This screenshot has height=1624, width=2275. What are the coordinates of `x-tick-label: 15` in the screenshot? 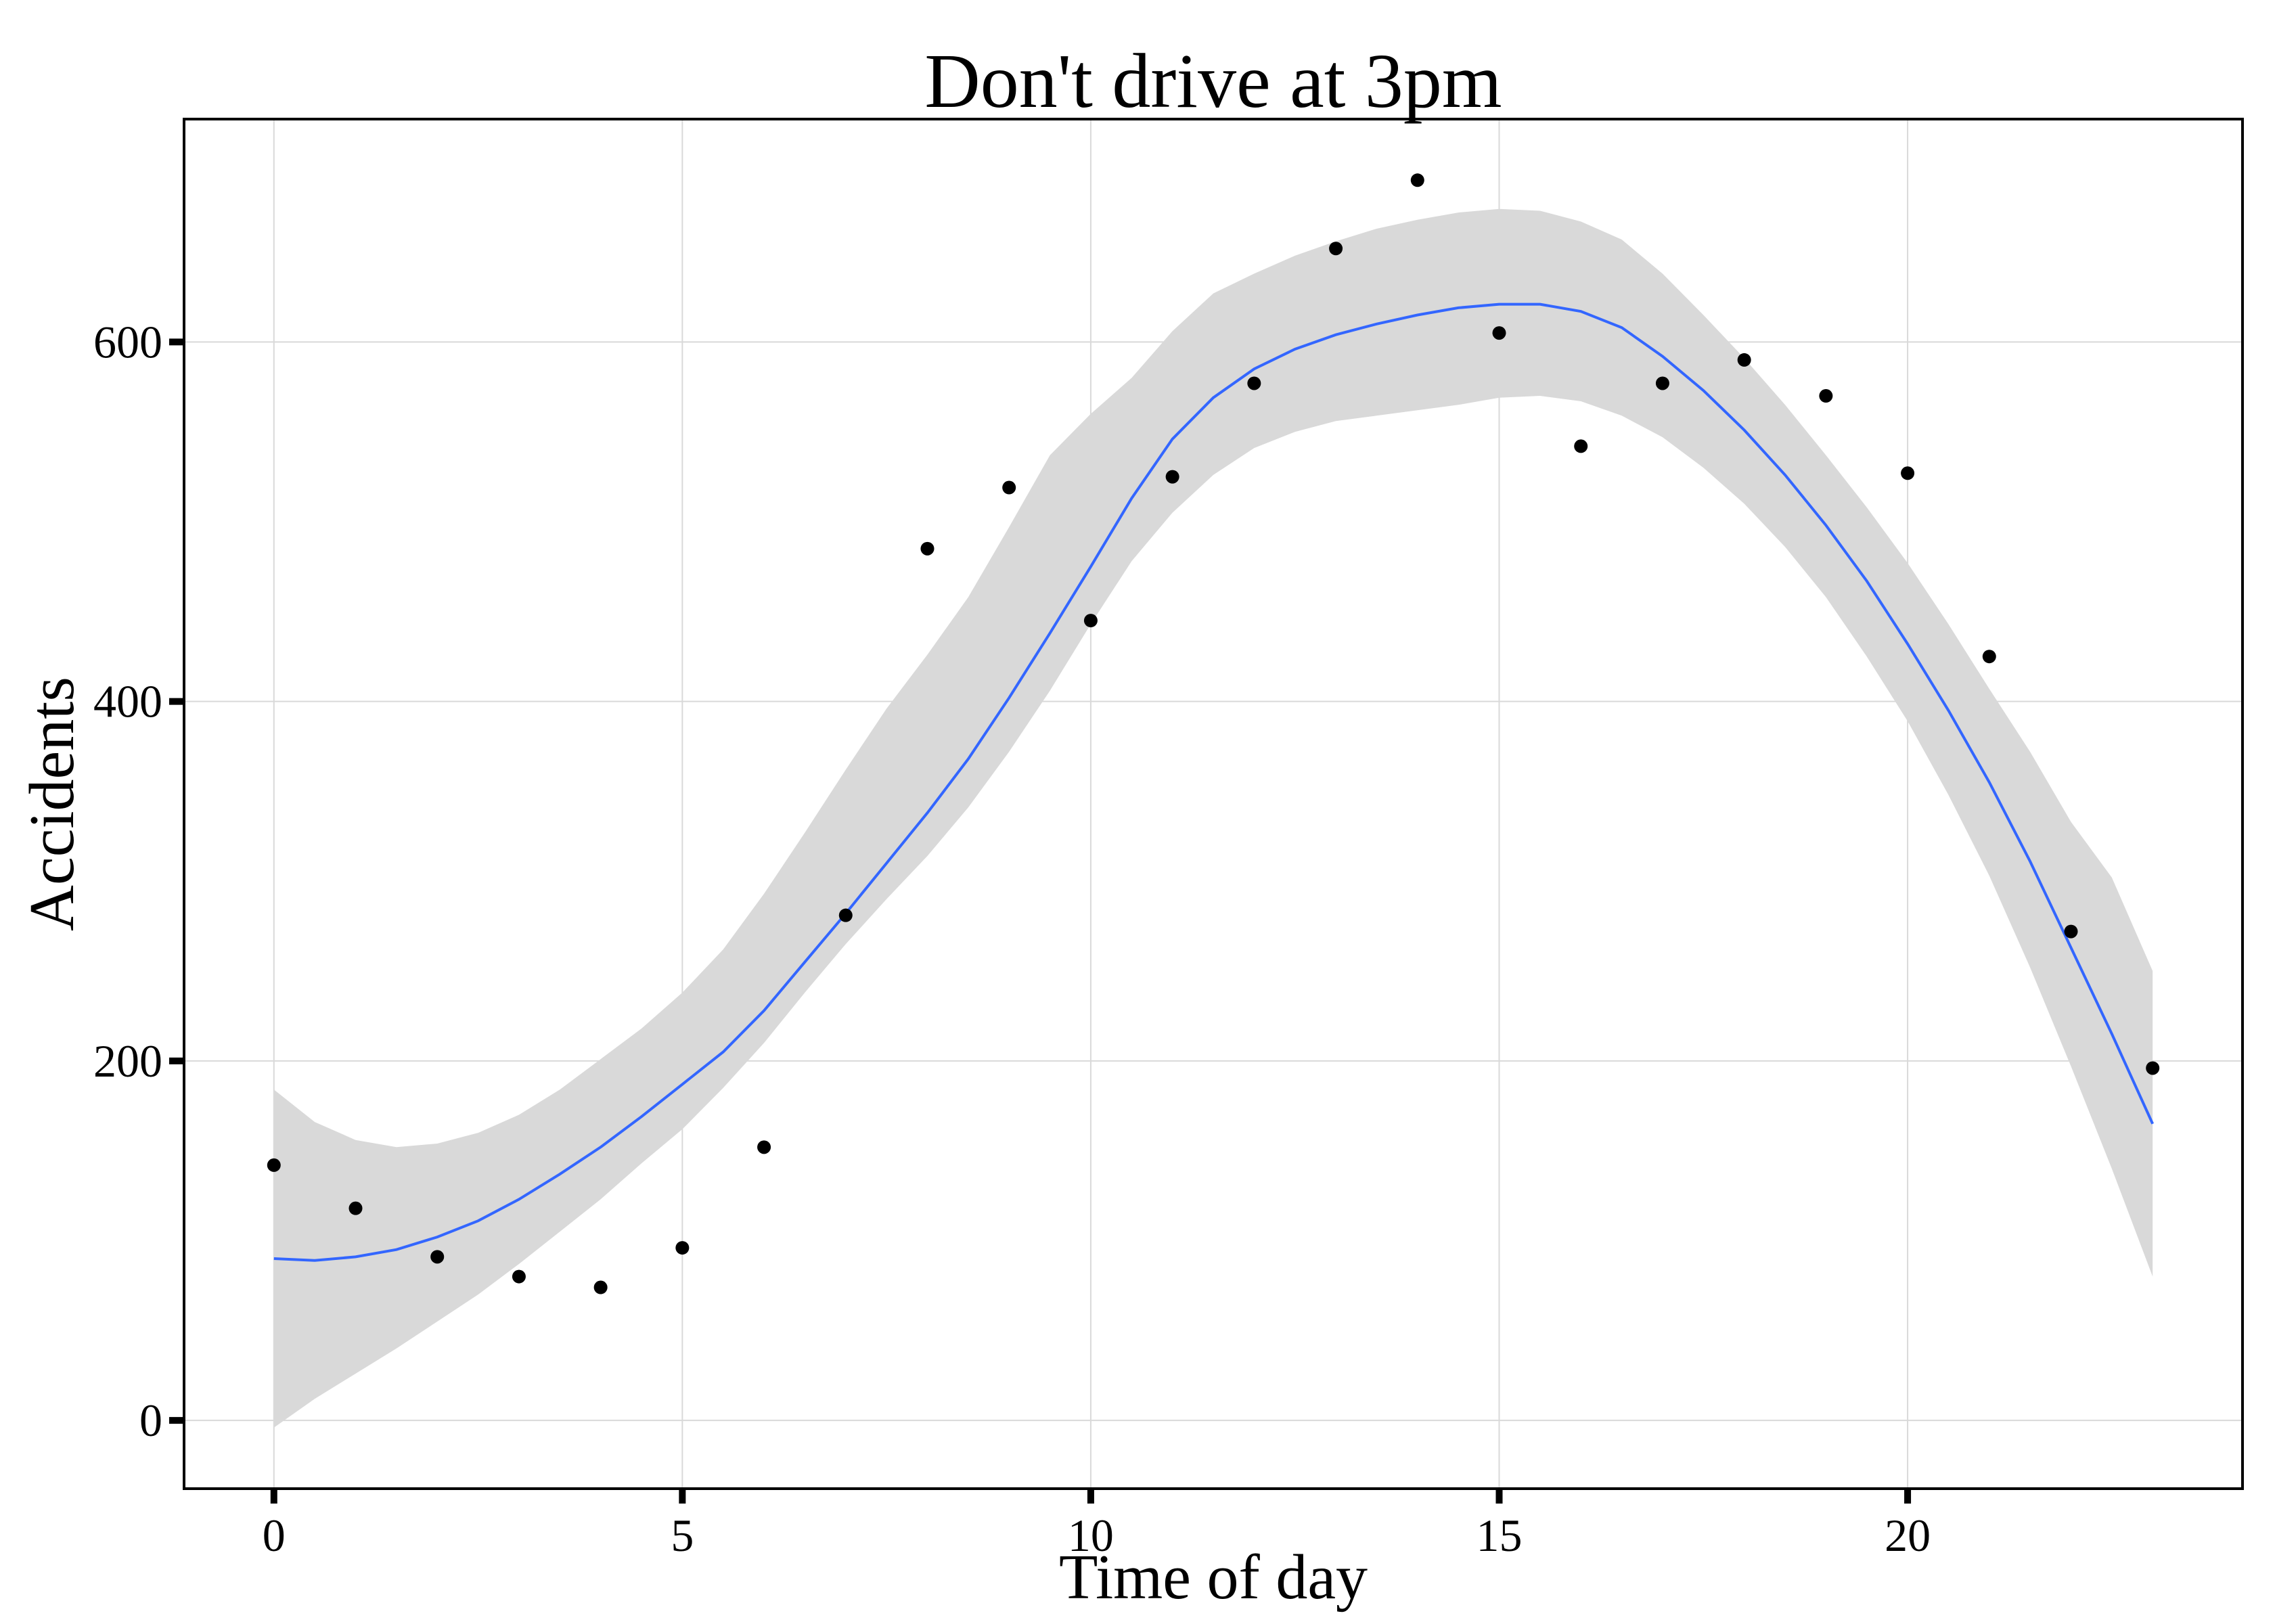 It's located at (1500, 1535).